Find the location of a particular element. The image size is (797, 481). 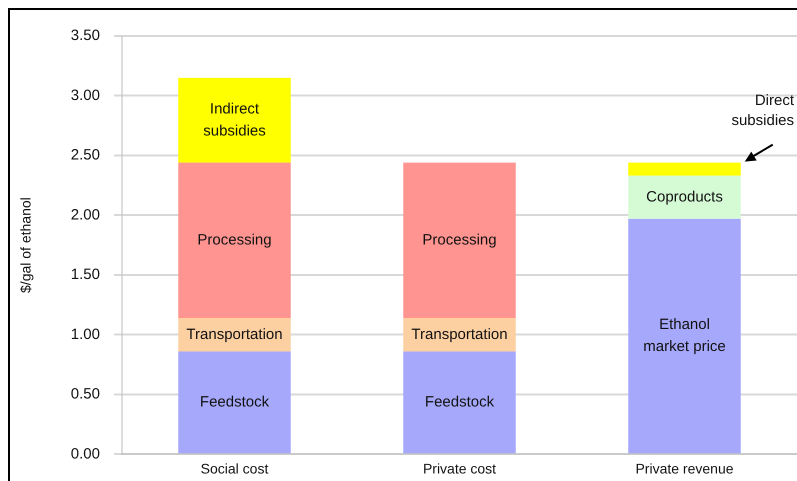

series-label: Indirect subsidies is located at coordinates (234, 120).